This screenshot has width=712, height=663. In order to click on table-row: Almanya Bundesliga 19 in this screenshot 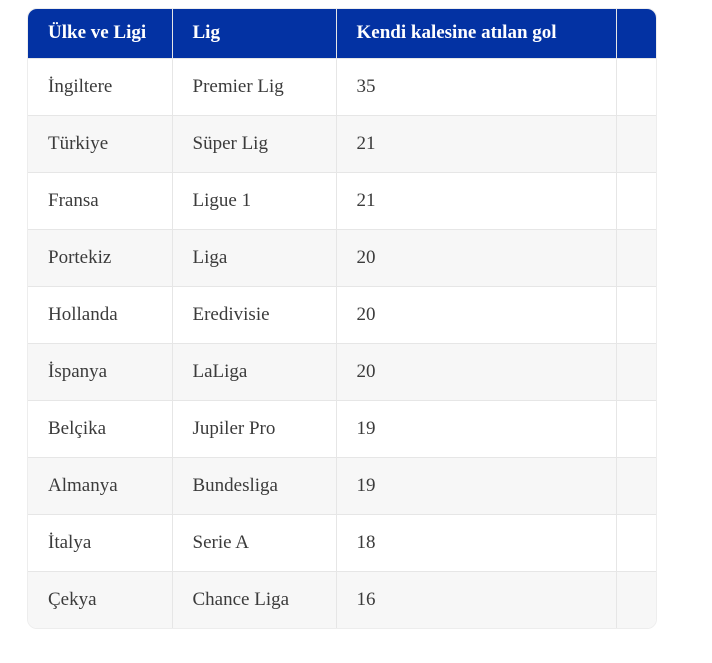, I will do `click(342, 485)`.